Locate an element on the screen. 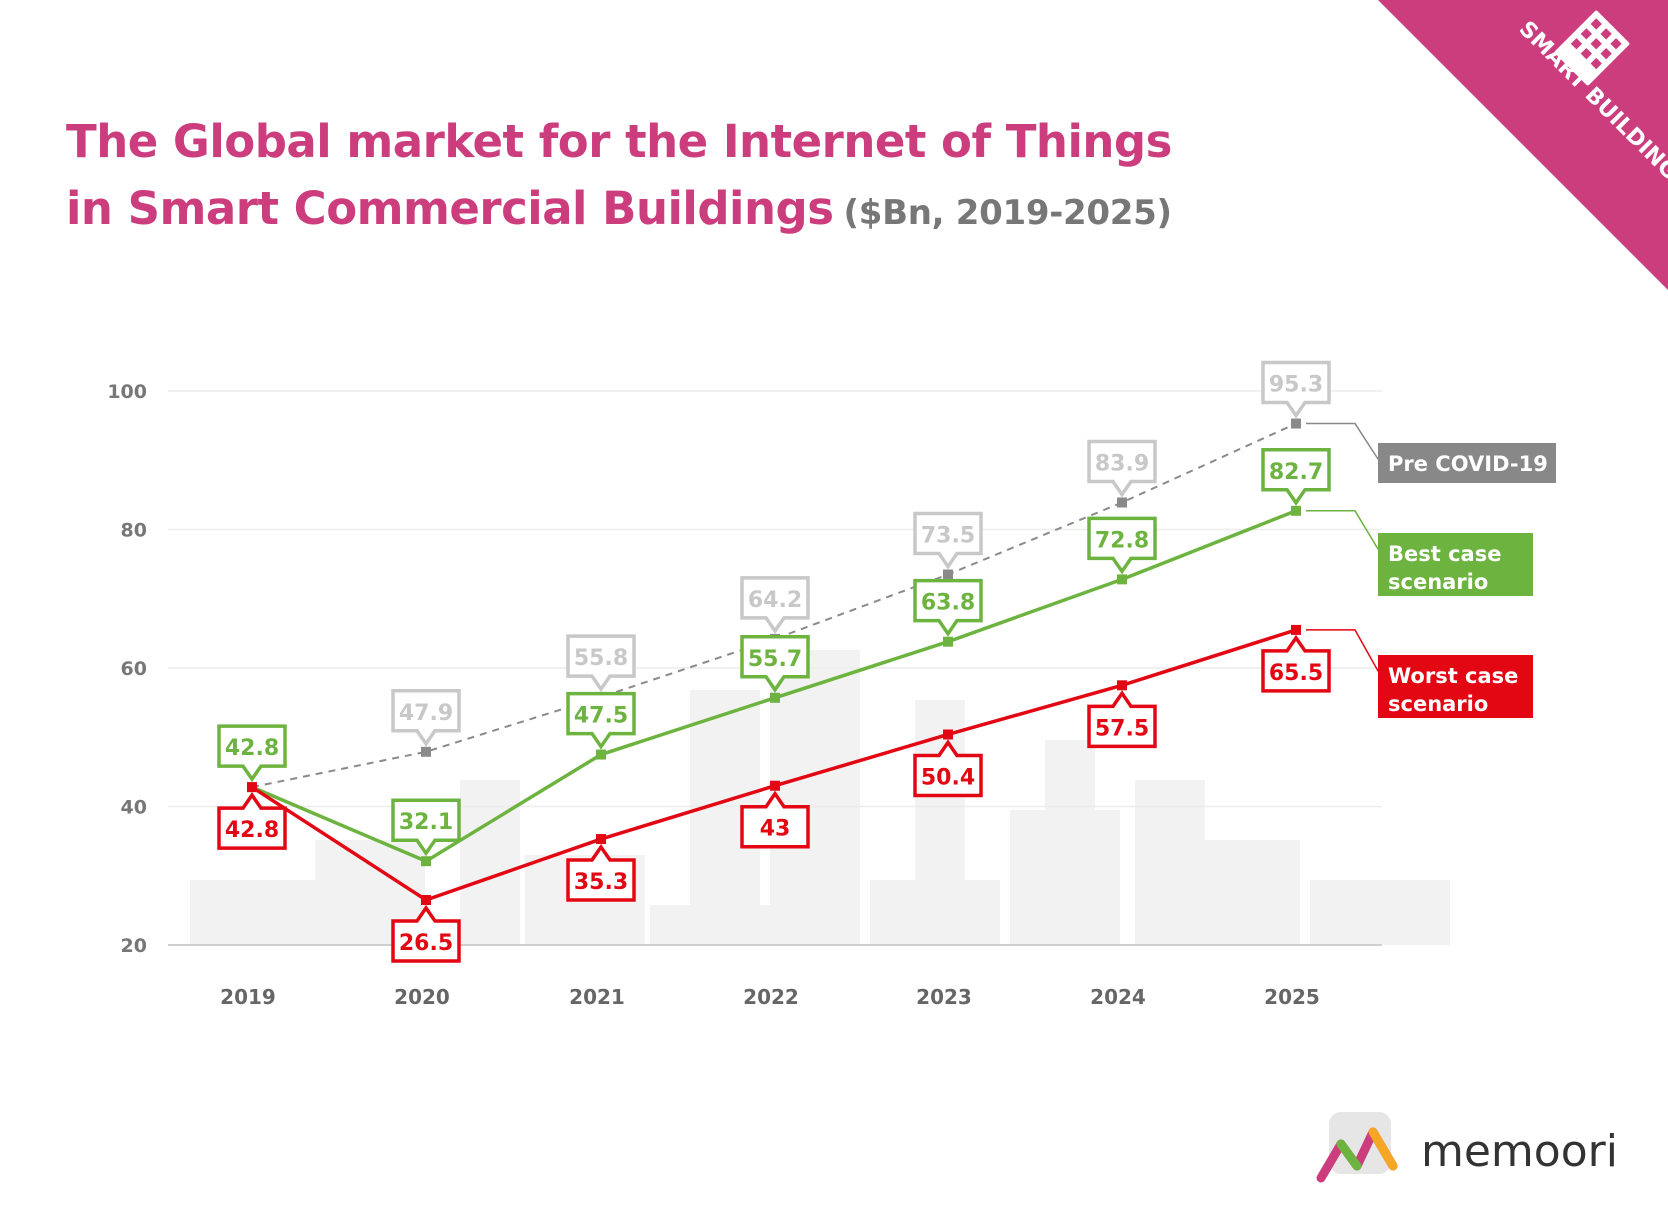 Image resolution: width=1668 pixels, height=1221 pixels. best-case-label-text: 82.7 is located at coordinates (1296, 472).